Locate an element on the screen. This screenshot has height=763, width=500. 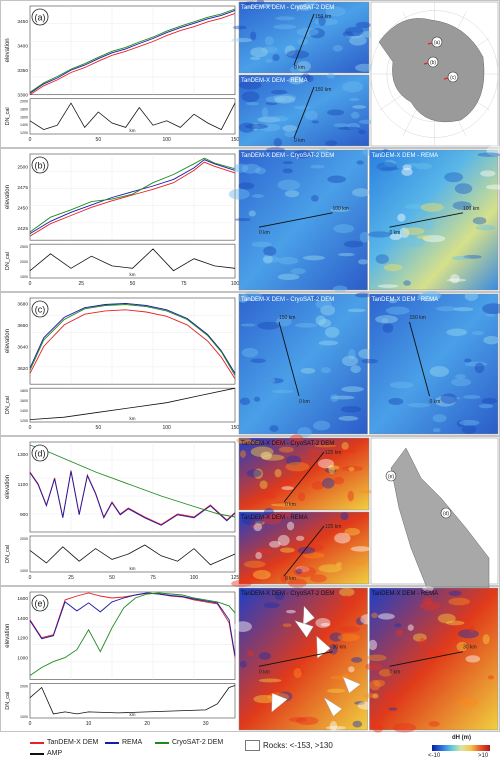
legend-rema: REMA is located at coordinates (123, 742).